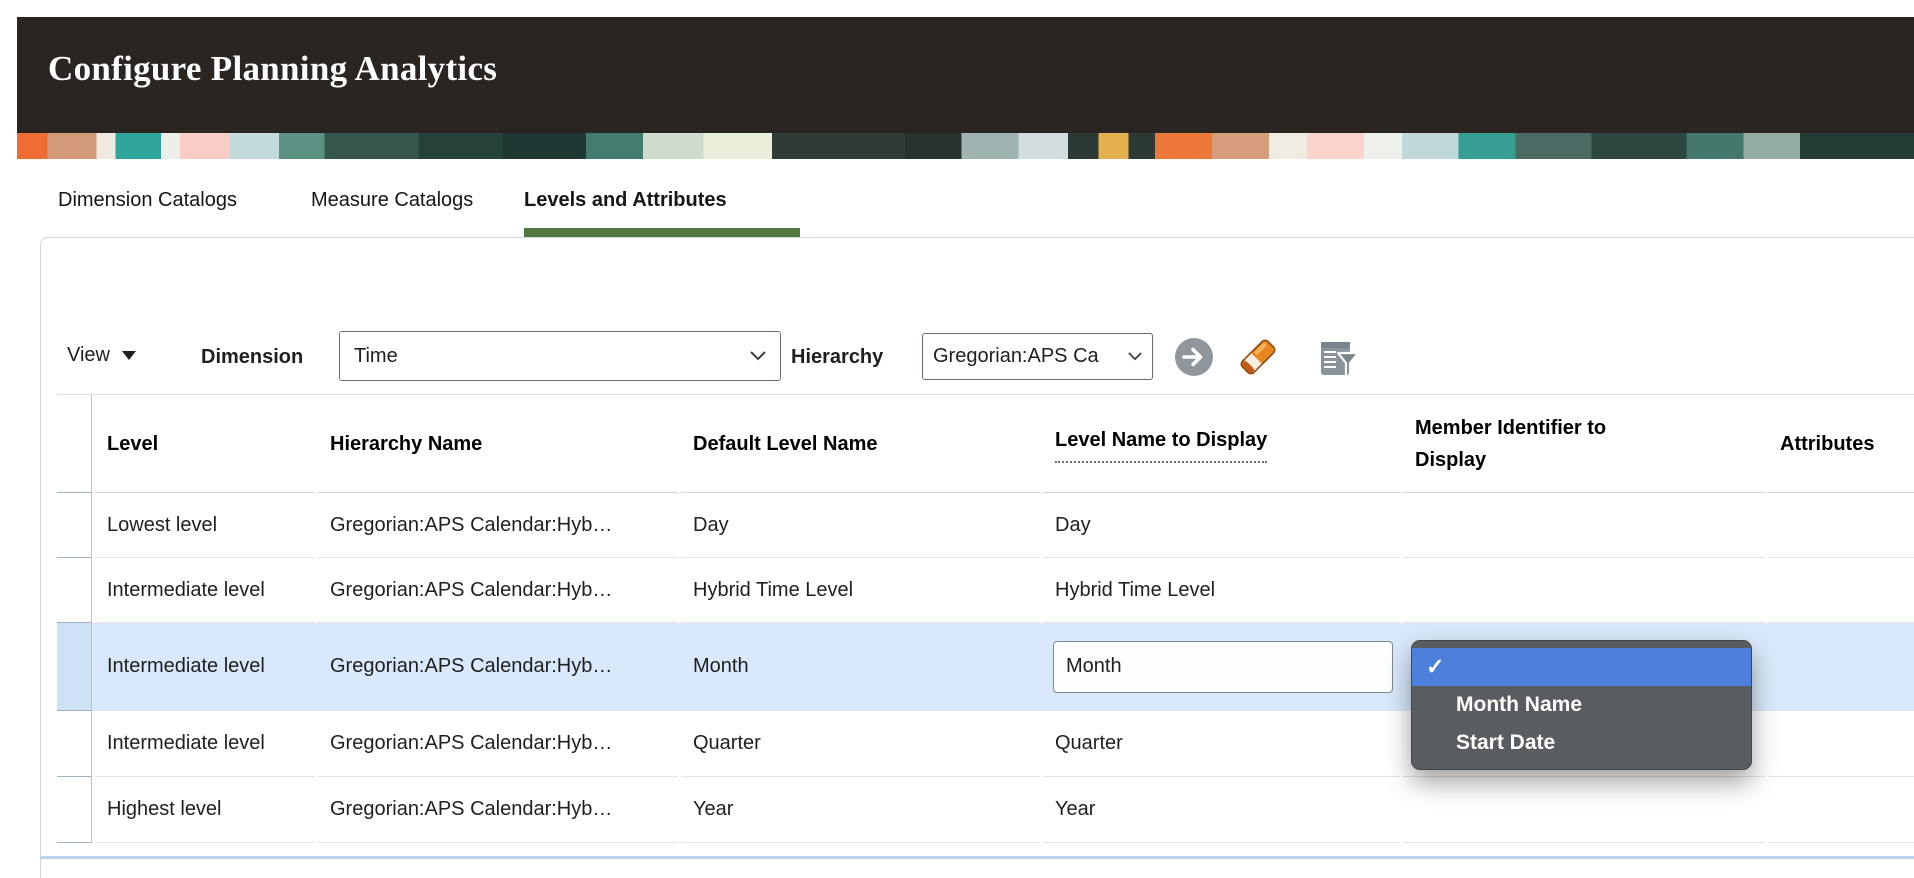 The width and height of the screenshot is (1914, 878). I want to click on member-identifier-menu: ✓ Month Name Start Date, so click(1581, 705).